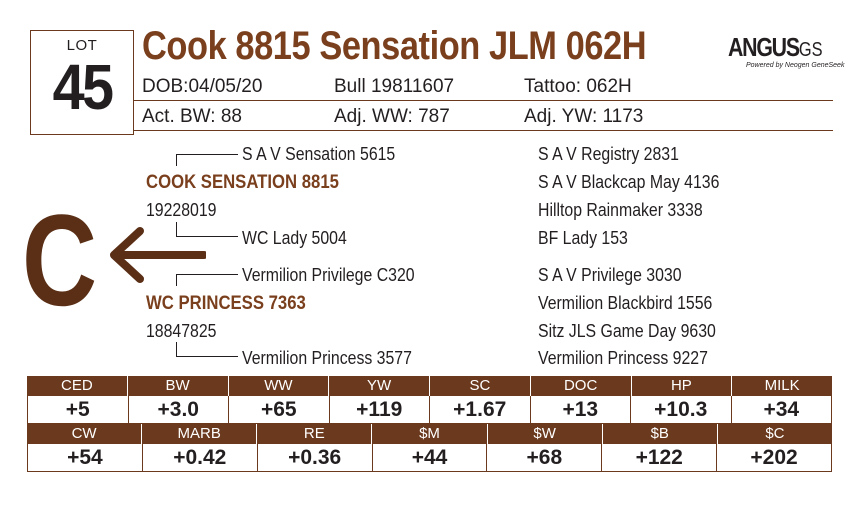 The width and height of the screenshot is (854, 515). What do you see at coordinates (279, 386) in the screenshot?
I see `epd-header: WW` at bounding box center [279, 386].